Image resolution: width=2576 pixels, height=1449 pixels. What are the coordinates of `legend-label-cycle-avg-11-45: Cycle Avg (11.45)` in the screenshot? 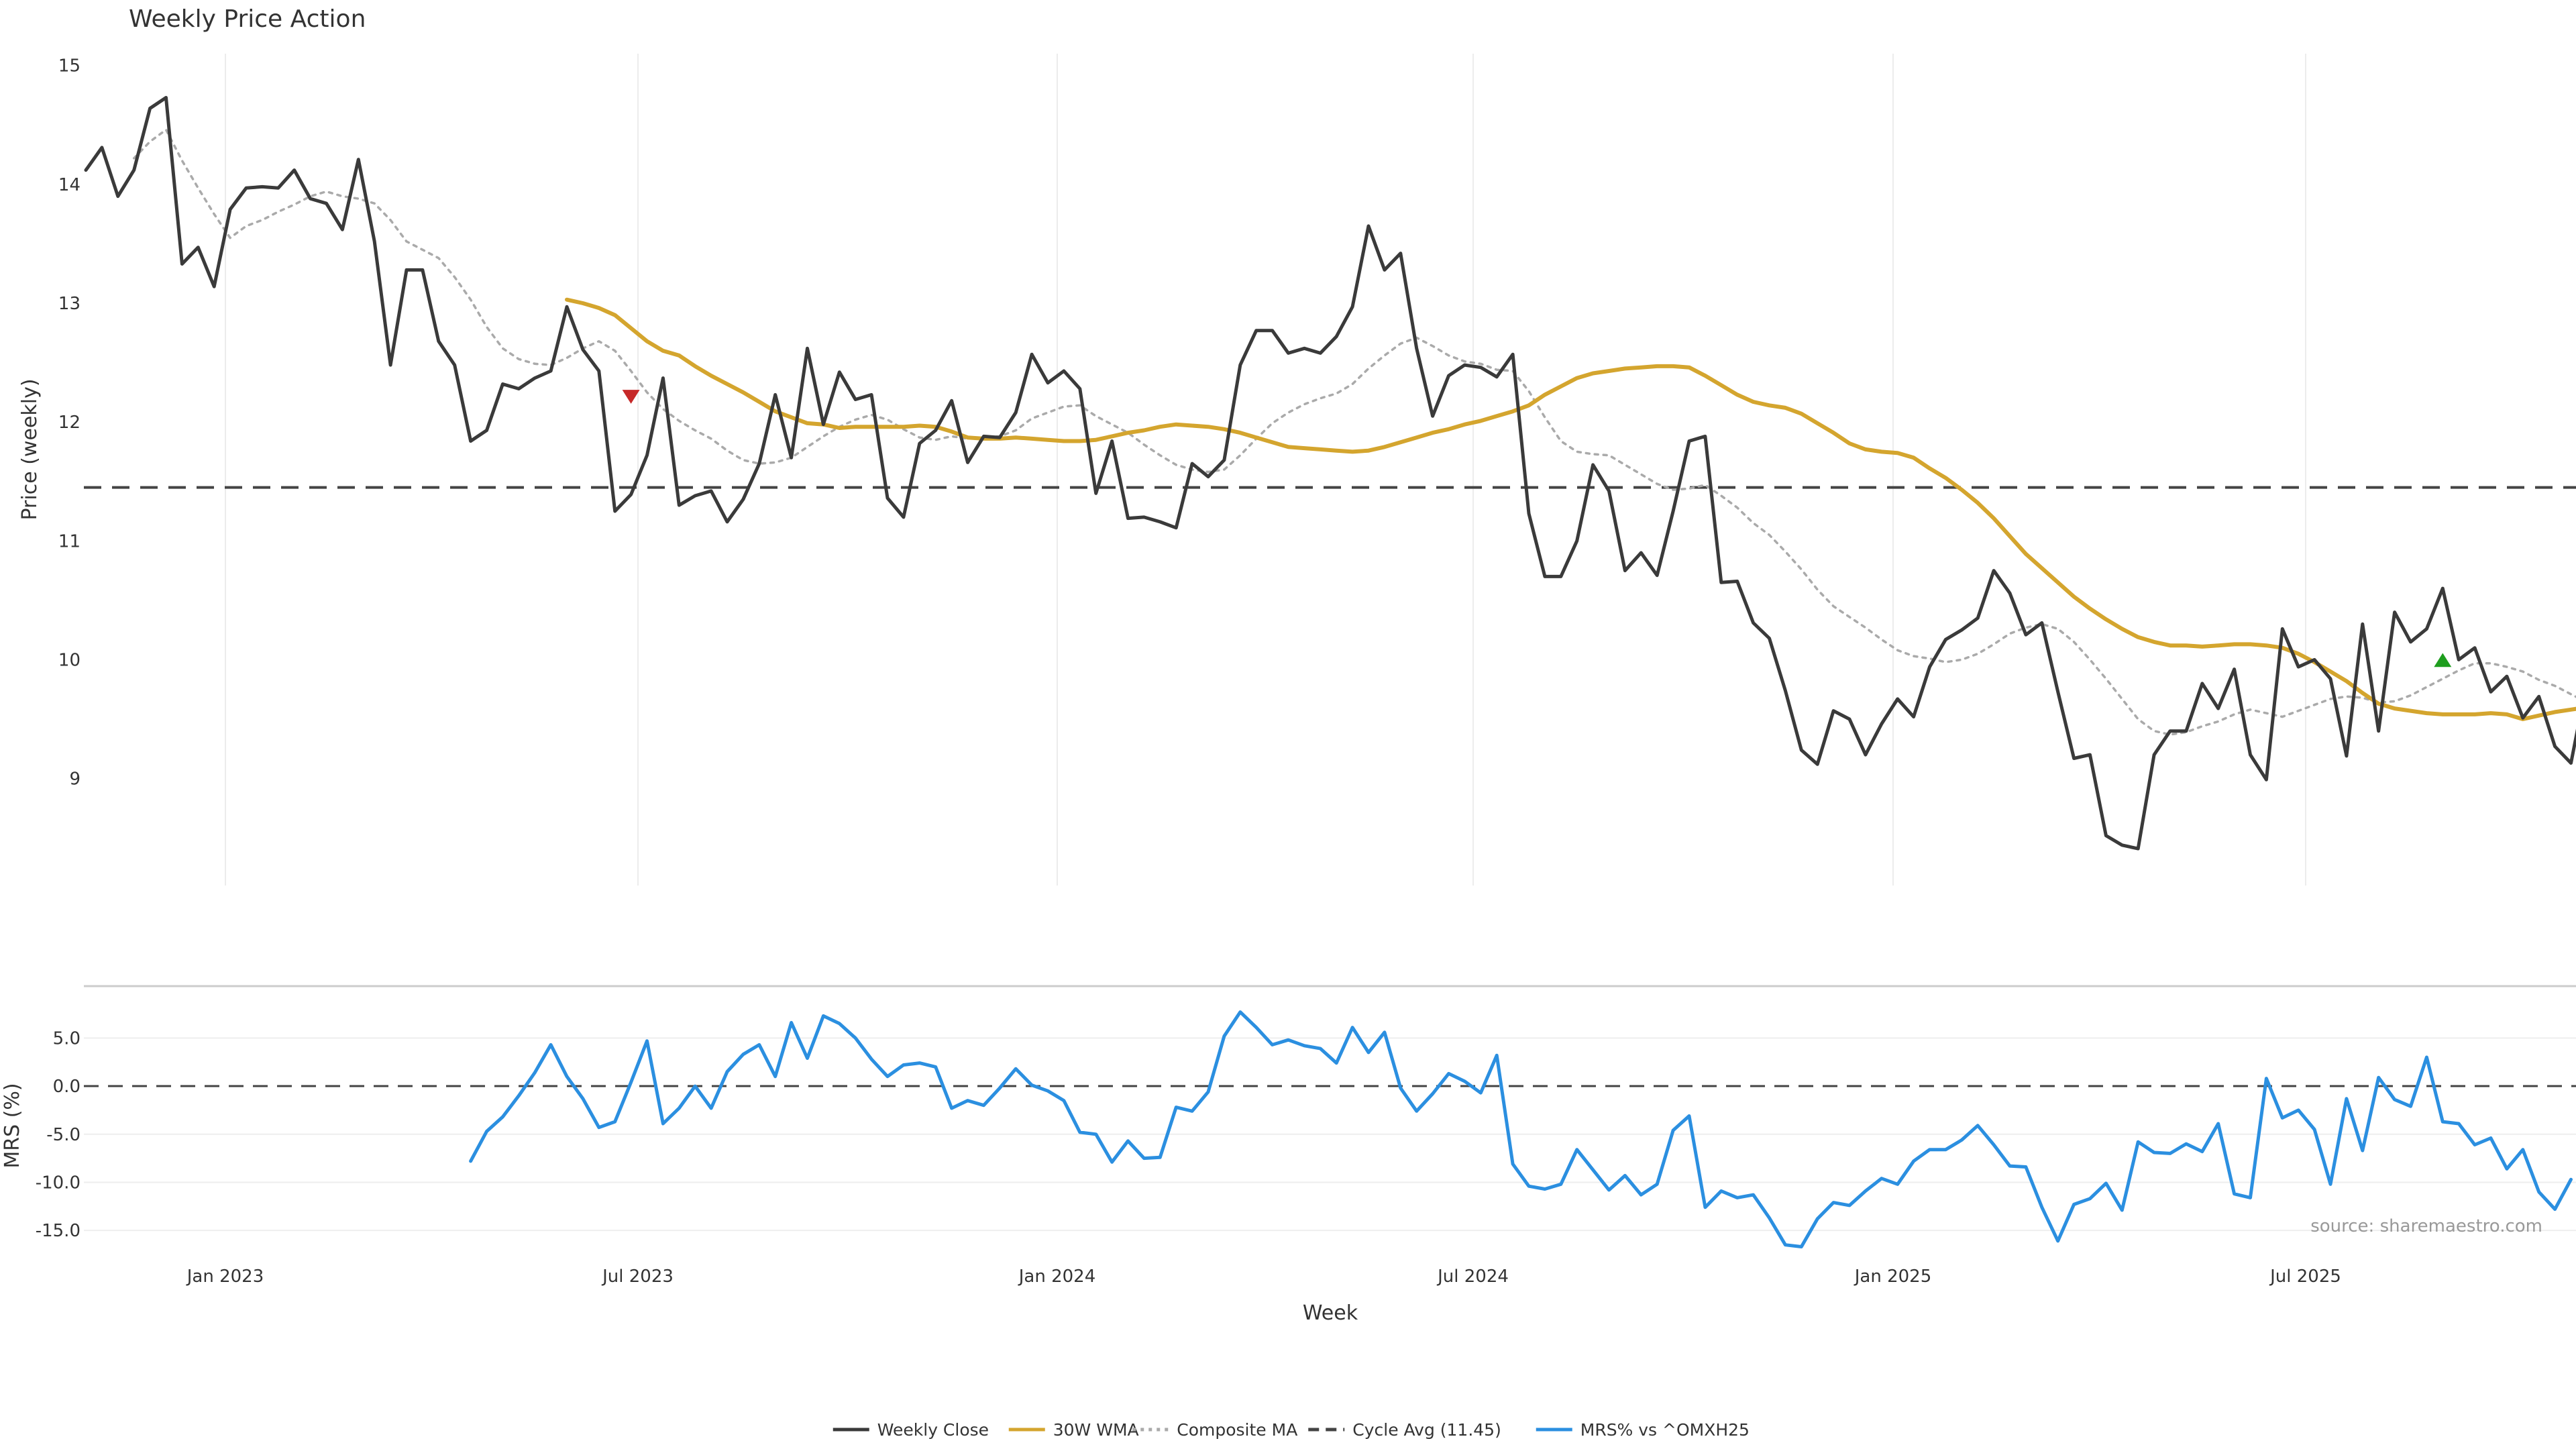 It's located at (1426, 1430).